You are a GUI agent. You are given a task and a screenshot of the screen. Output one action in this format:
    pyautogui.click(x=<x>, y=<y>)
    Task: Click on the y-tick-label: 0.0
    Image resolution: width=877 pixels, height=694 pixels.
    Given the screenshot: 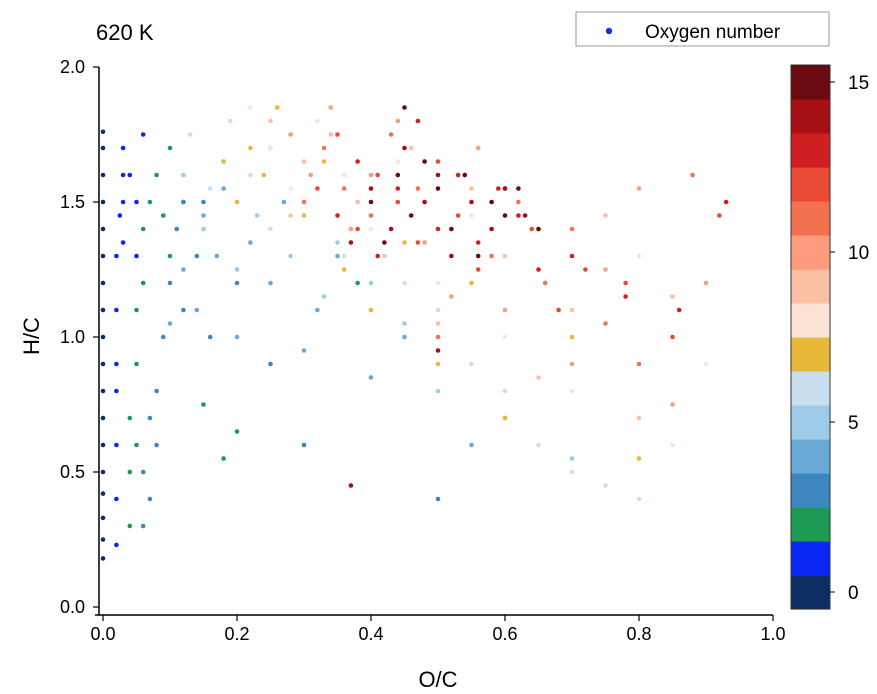 What is the action you would take?
    pyautogui.click(x=72, y=607)
    